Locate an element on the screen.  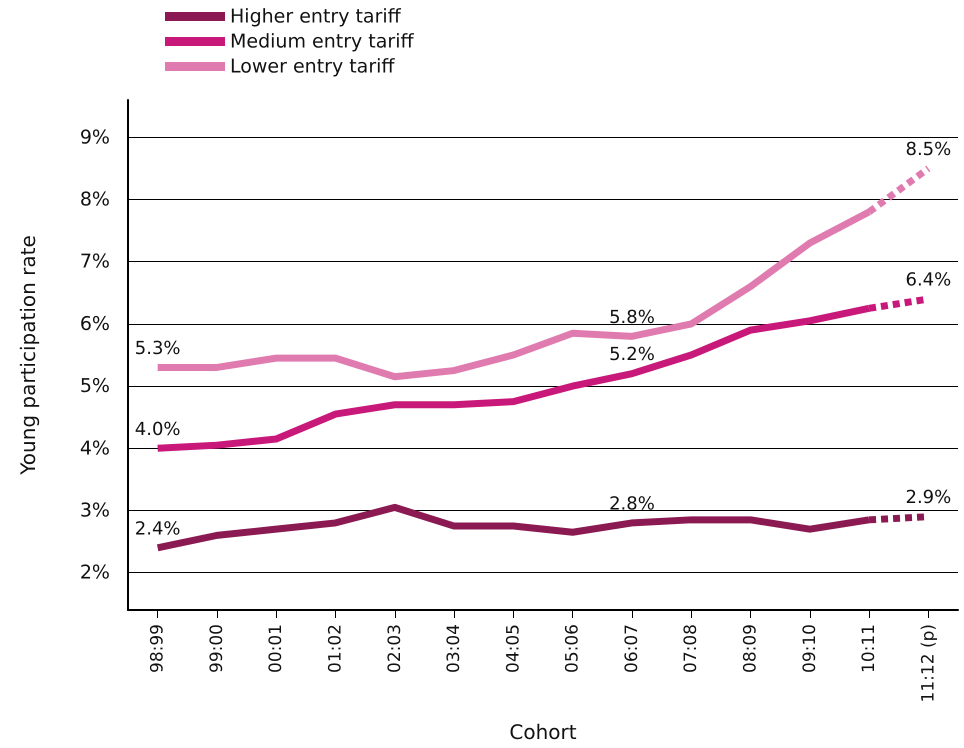
x-tick-label: 07:08 is located at coordinates (691, 648).